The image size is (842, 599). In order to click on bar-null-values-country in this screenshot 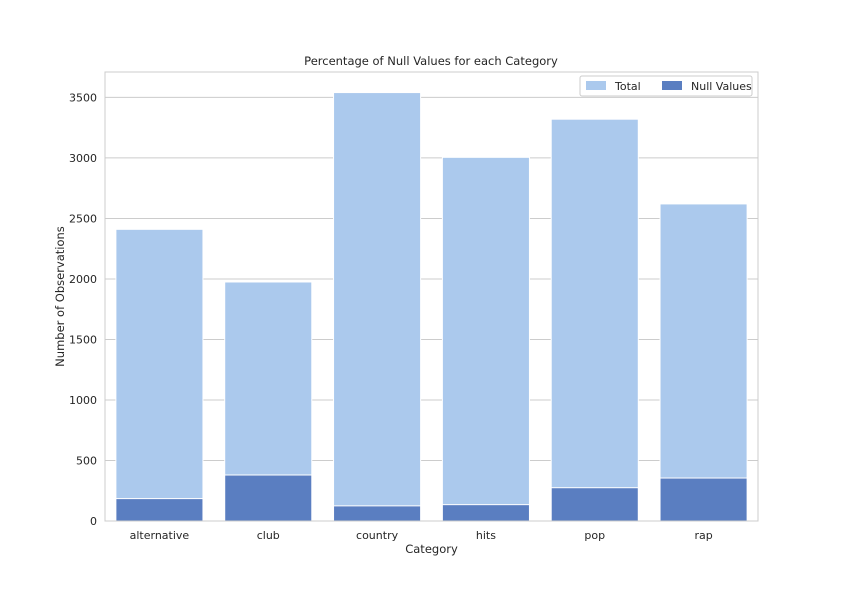, I will do `click(377, 513)`.